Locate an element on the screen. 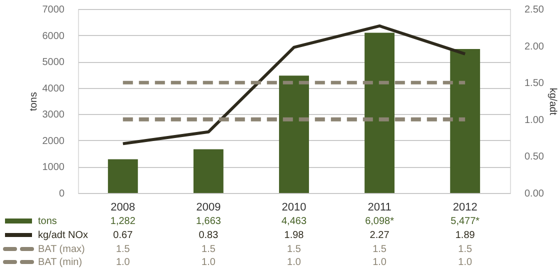 Image resolution: width=560 pixels, height=270 pixels. y2-tick-label: 2.00 is located at coordinates (534, 46).